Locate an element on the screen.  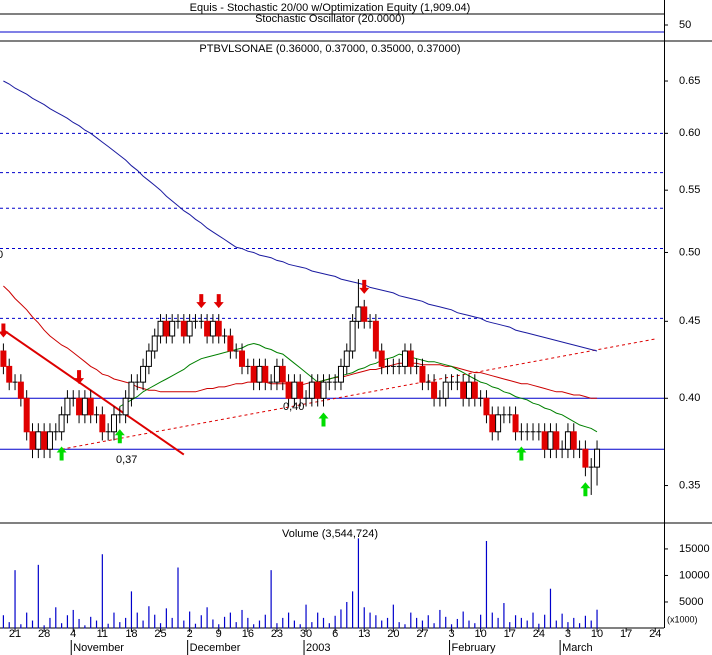
x-tick-label: 23 is located at coordinates (277, 634).